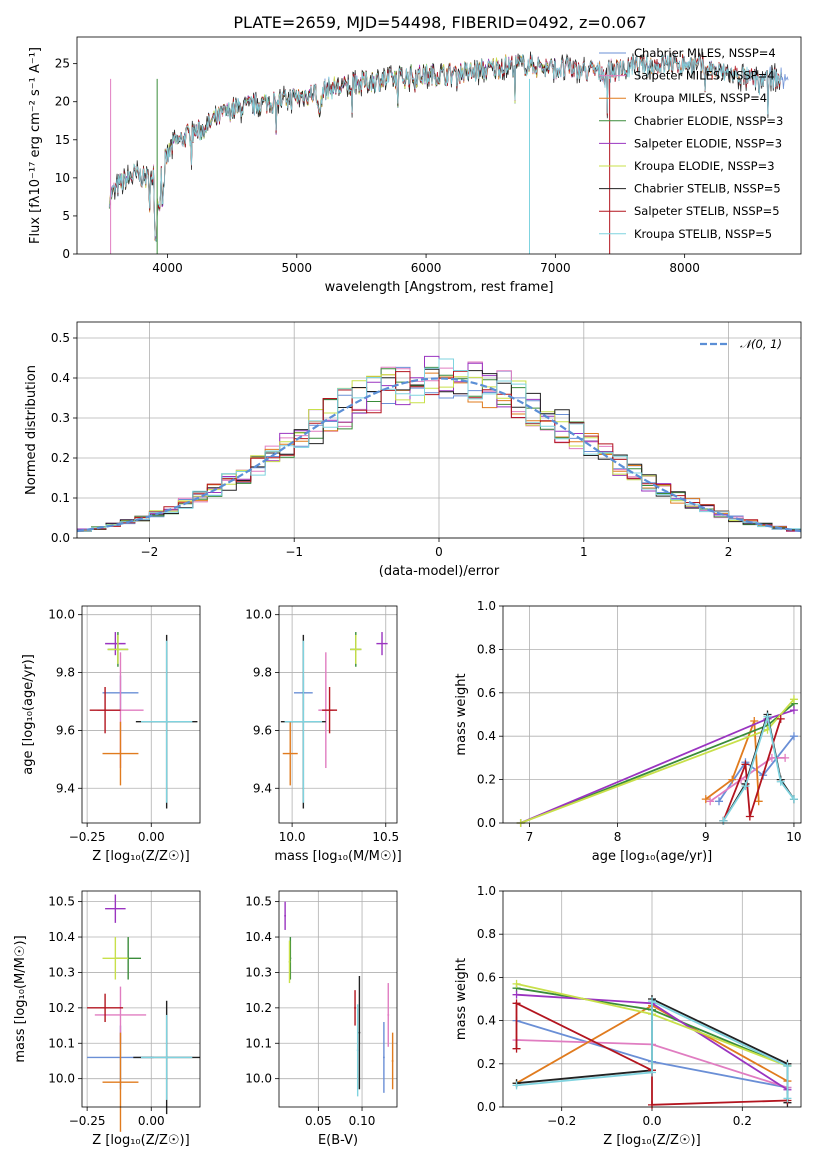 The width and height of the screenshot is (819, 1170). Describe the element at coordinates (486, 1107) in the screenshot. I see `y-tick-label: 0.0` at that location.